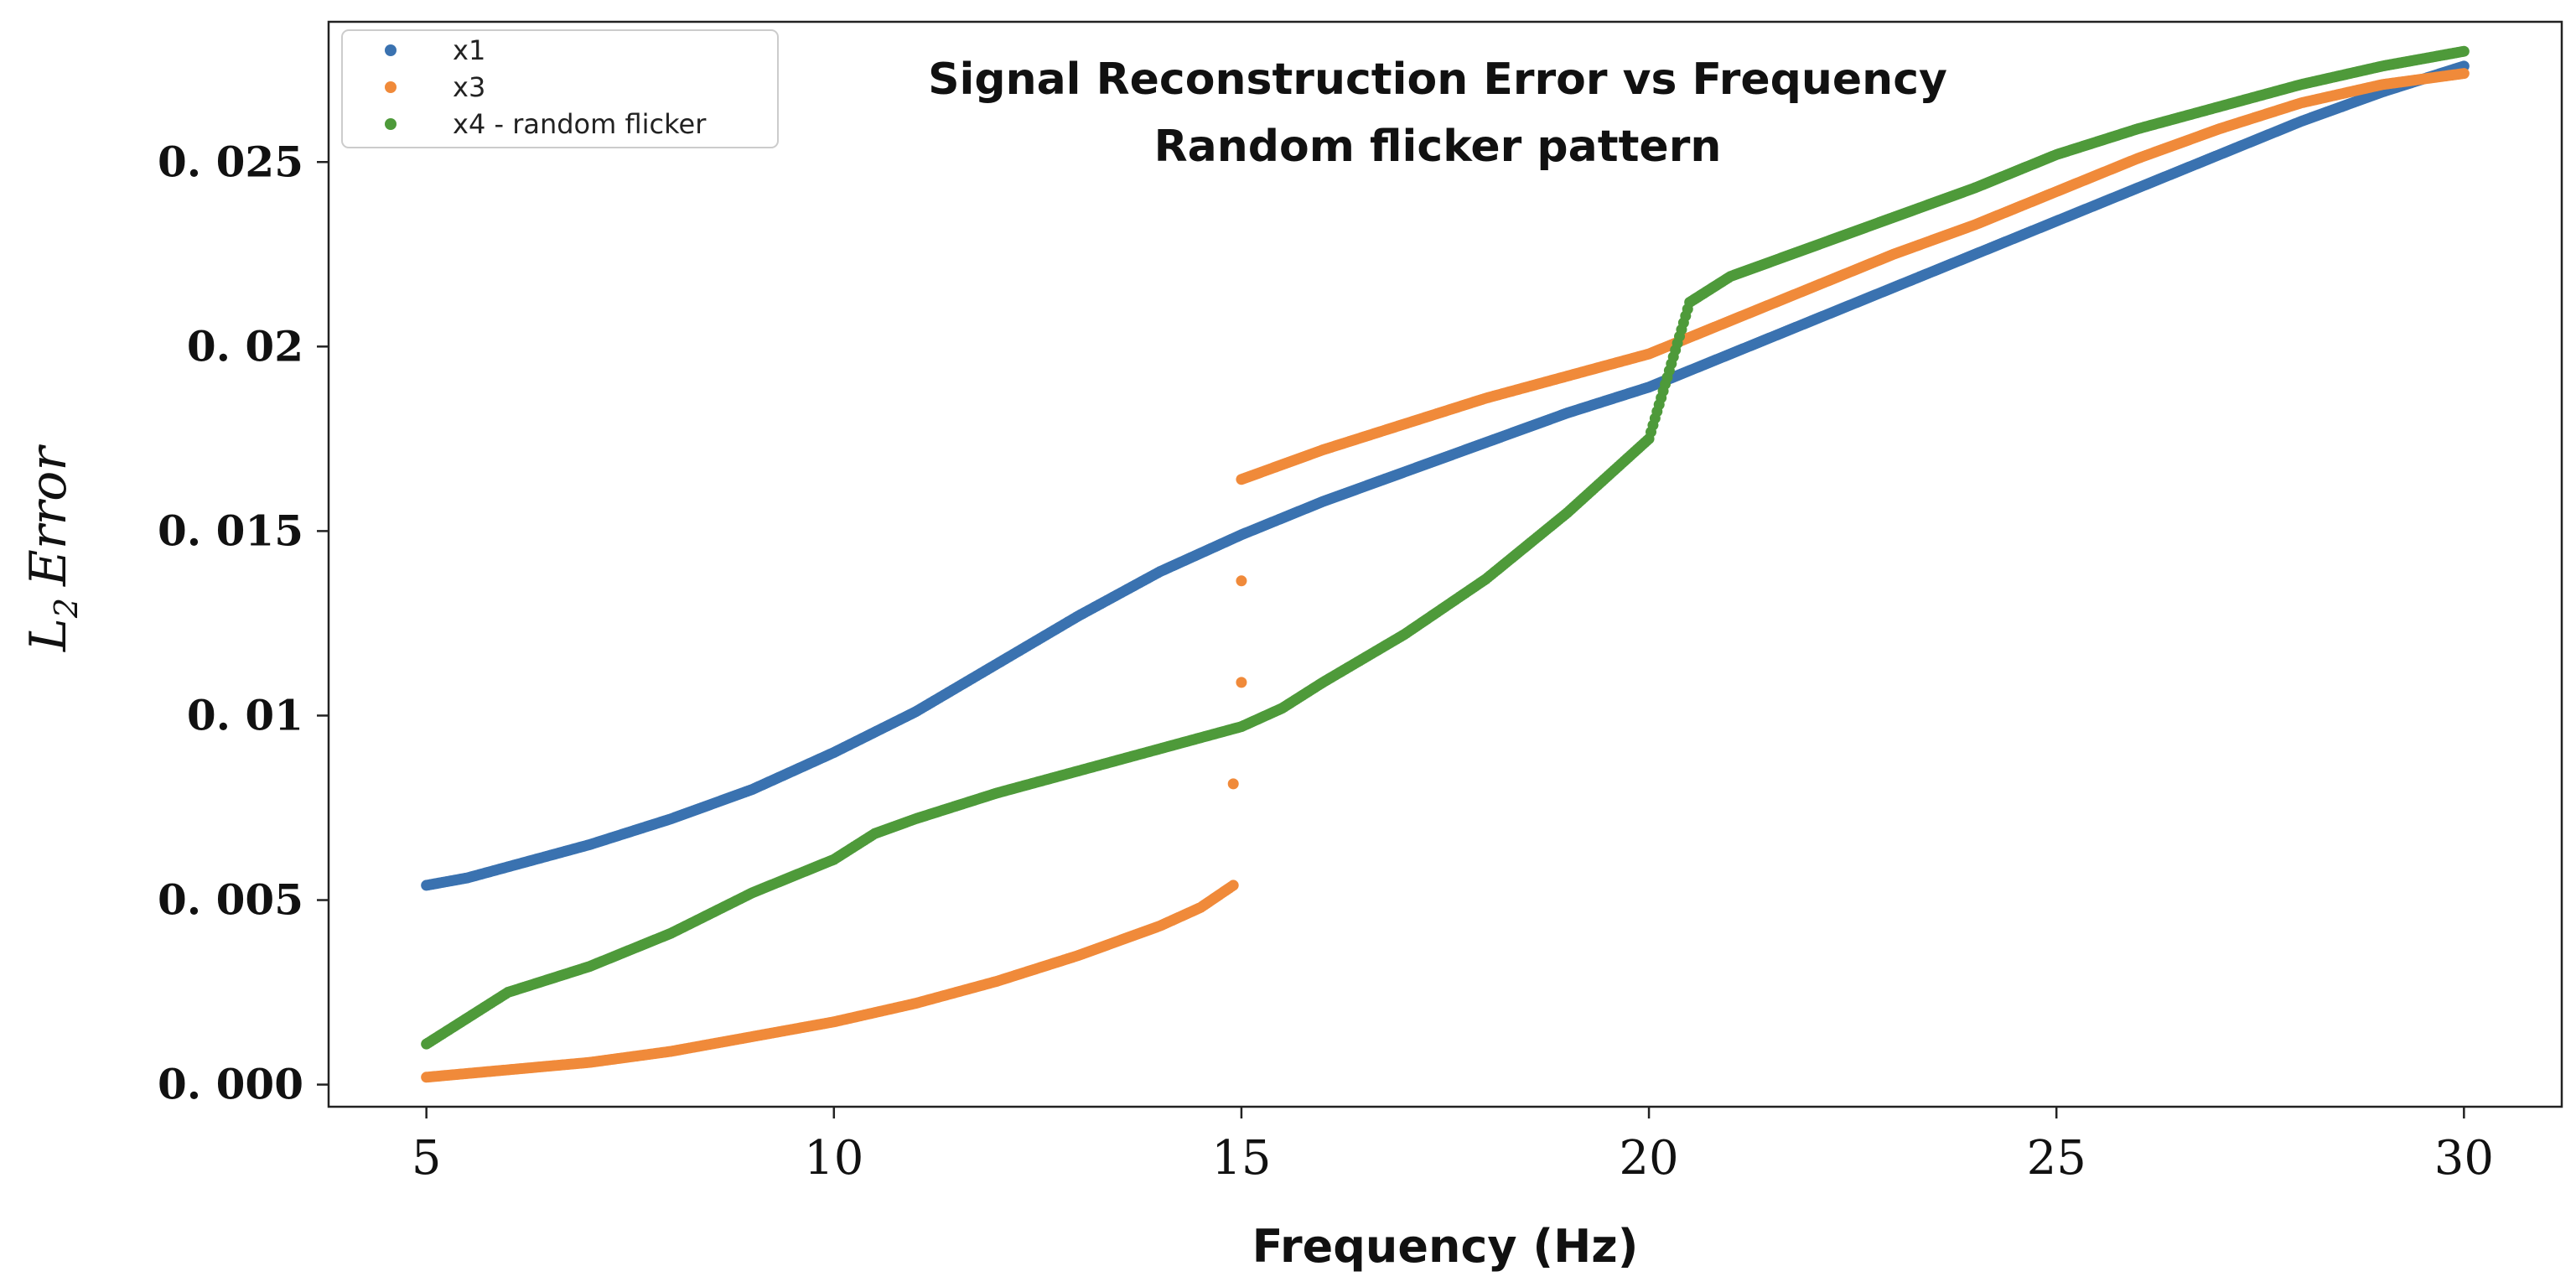 The image size is (2576, 1287). Describe the element at coordinates (48, 635) in the screenshot. I see `y-axis-label-main: L` at that location.